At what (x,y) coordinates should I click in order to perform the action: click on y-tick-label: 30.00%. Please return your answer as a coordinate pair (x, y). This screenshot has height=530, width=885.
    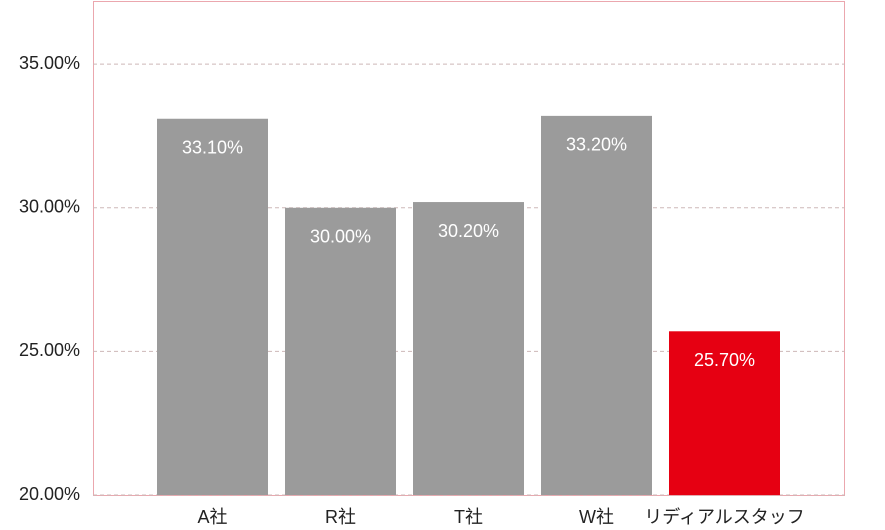
    Looking at the image, I should click on (49, 207).